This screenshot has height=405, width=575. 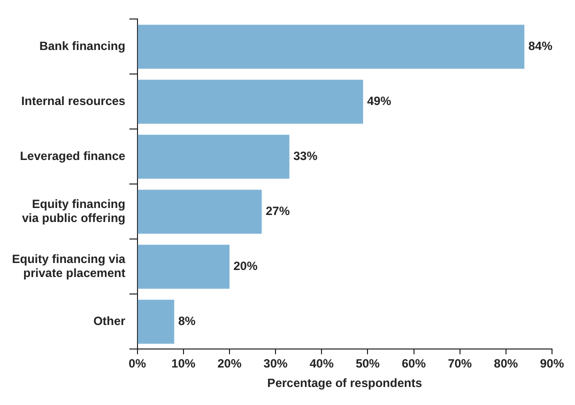 What do you see at coordinates (137, 363) in the screenshot?
I see `x-tick-label: 0%` at bounding box center [137, 363].